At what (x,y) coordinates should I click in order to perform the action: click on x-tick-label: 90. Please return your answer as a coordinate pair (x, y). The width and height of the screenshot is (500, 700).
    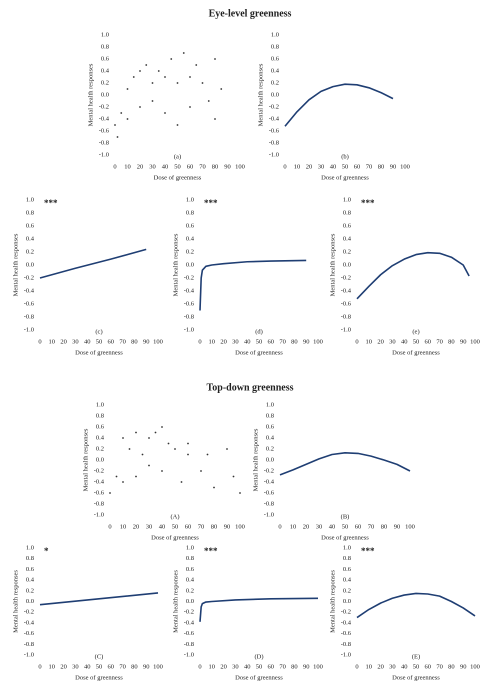
    Looking at the image, I should click on (463, 341).